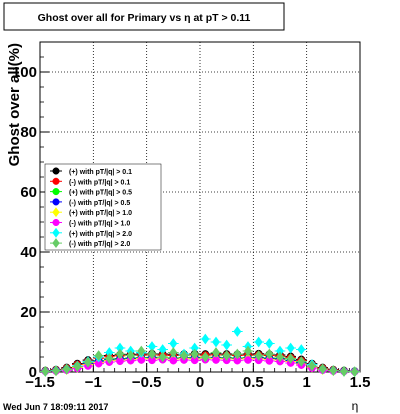 The height and width of the screenshot is (414, 400). What do you see at coordinates (253, 382) in the screenshot?
I see `x-tick-label: 0.5` at bounding box center [253, 382].